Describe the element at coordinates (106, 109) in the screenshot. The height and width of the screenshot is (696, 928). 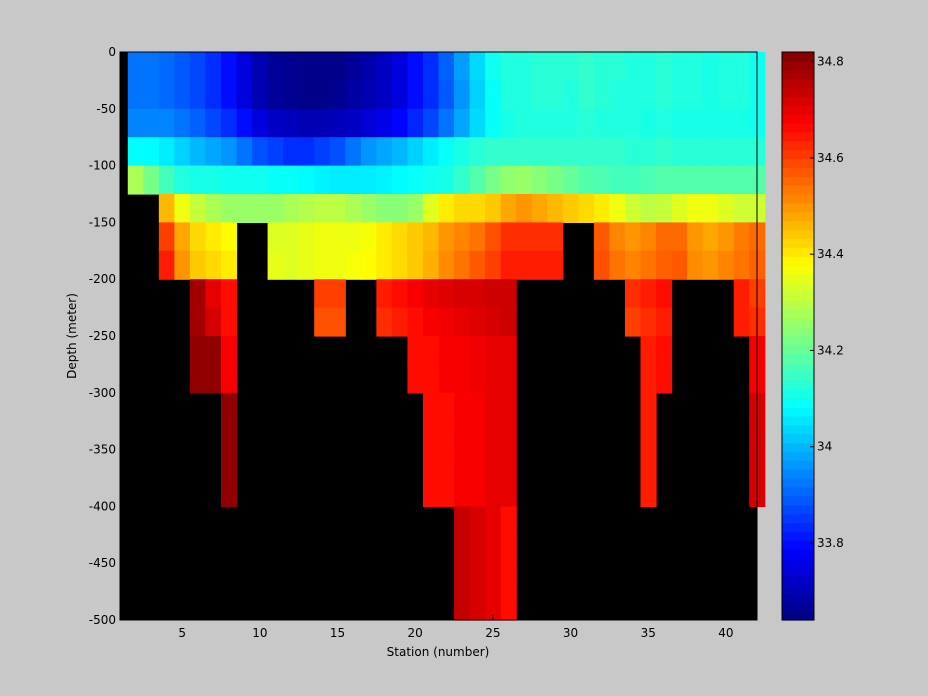
I see `y-tick-label: -50` at that location.